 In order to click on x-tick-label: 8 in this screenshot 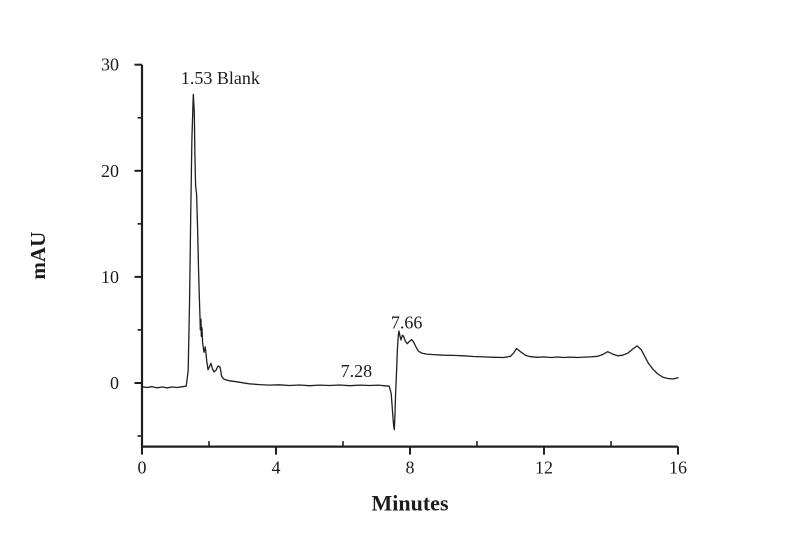, I will do `click(410, 468)`.